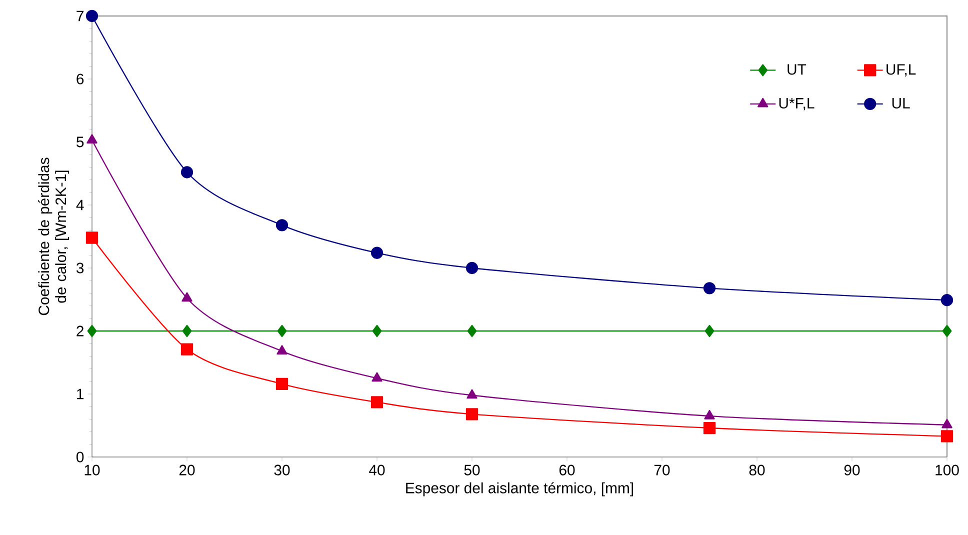  I want to click on y-tick-label: 2, so click(80, 331).